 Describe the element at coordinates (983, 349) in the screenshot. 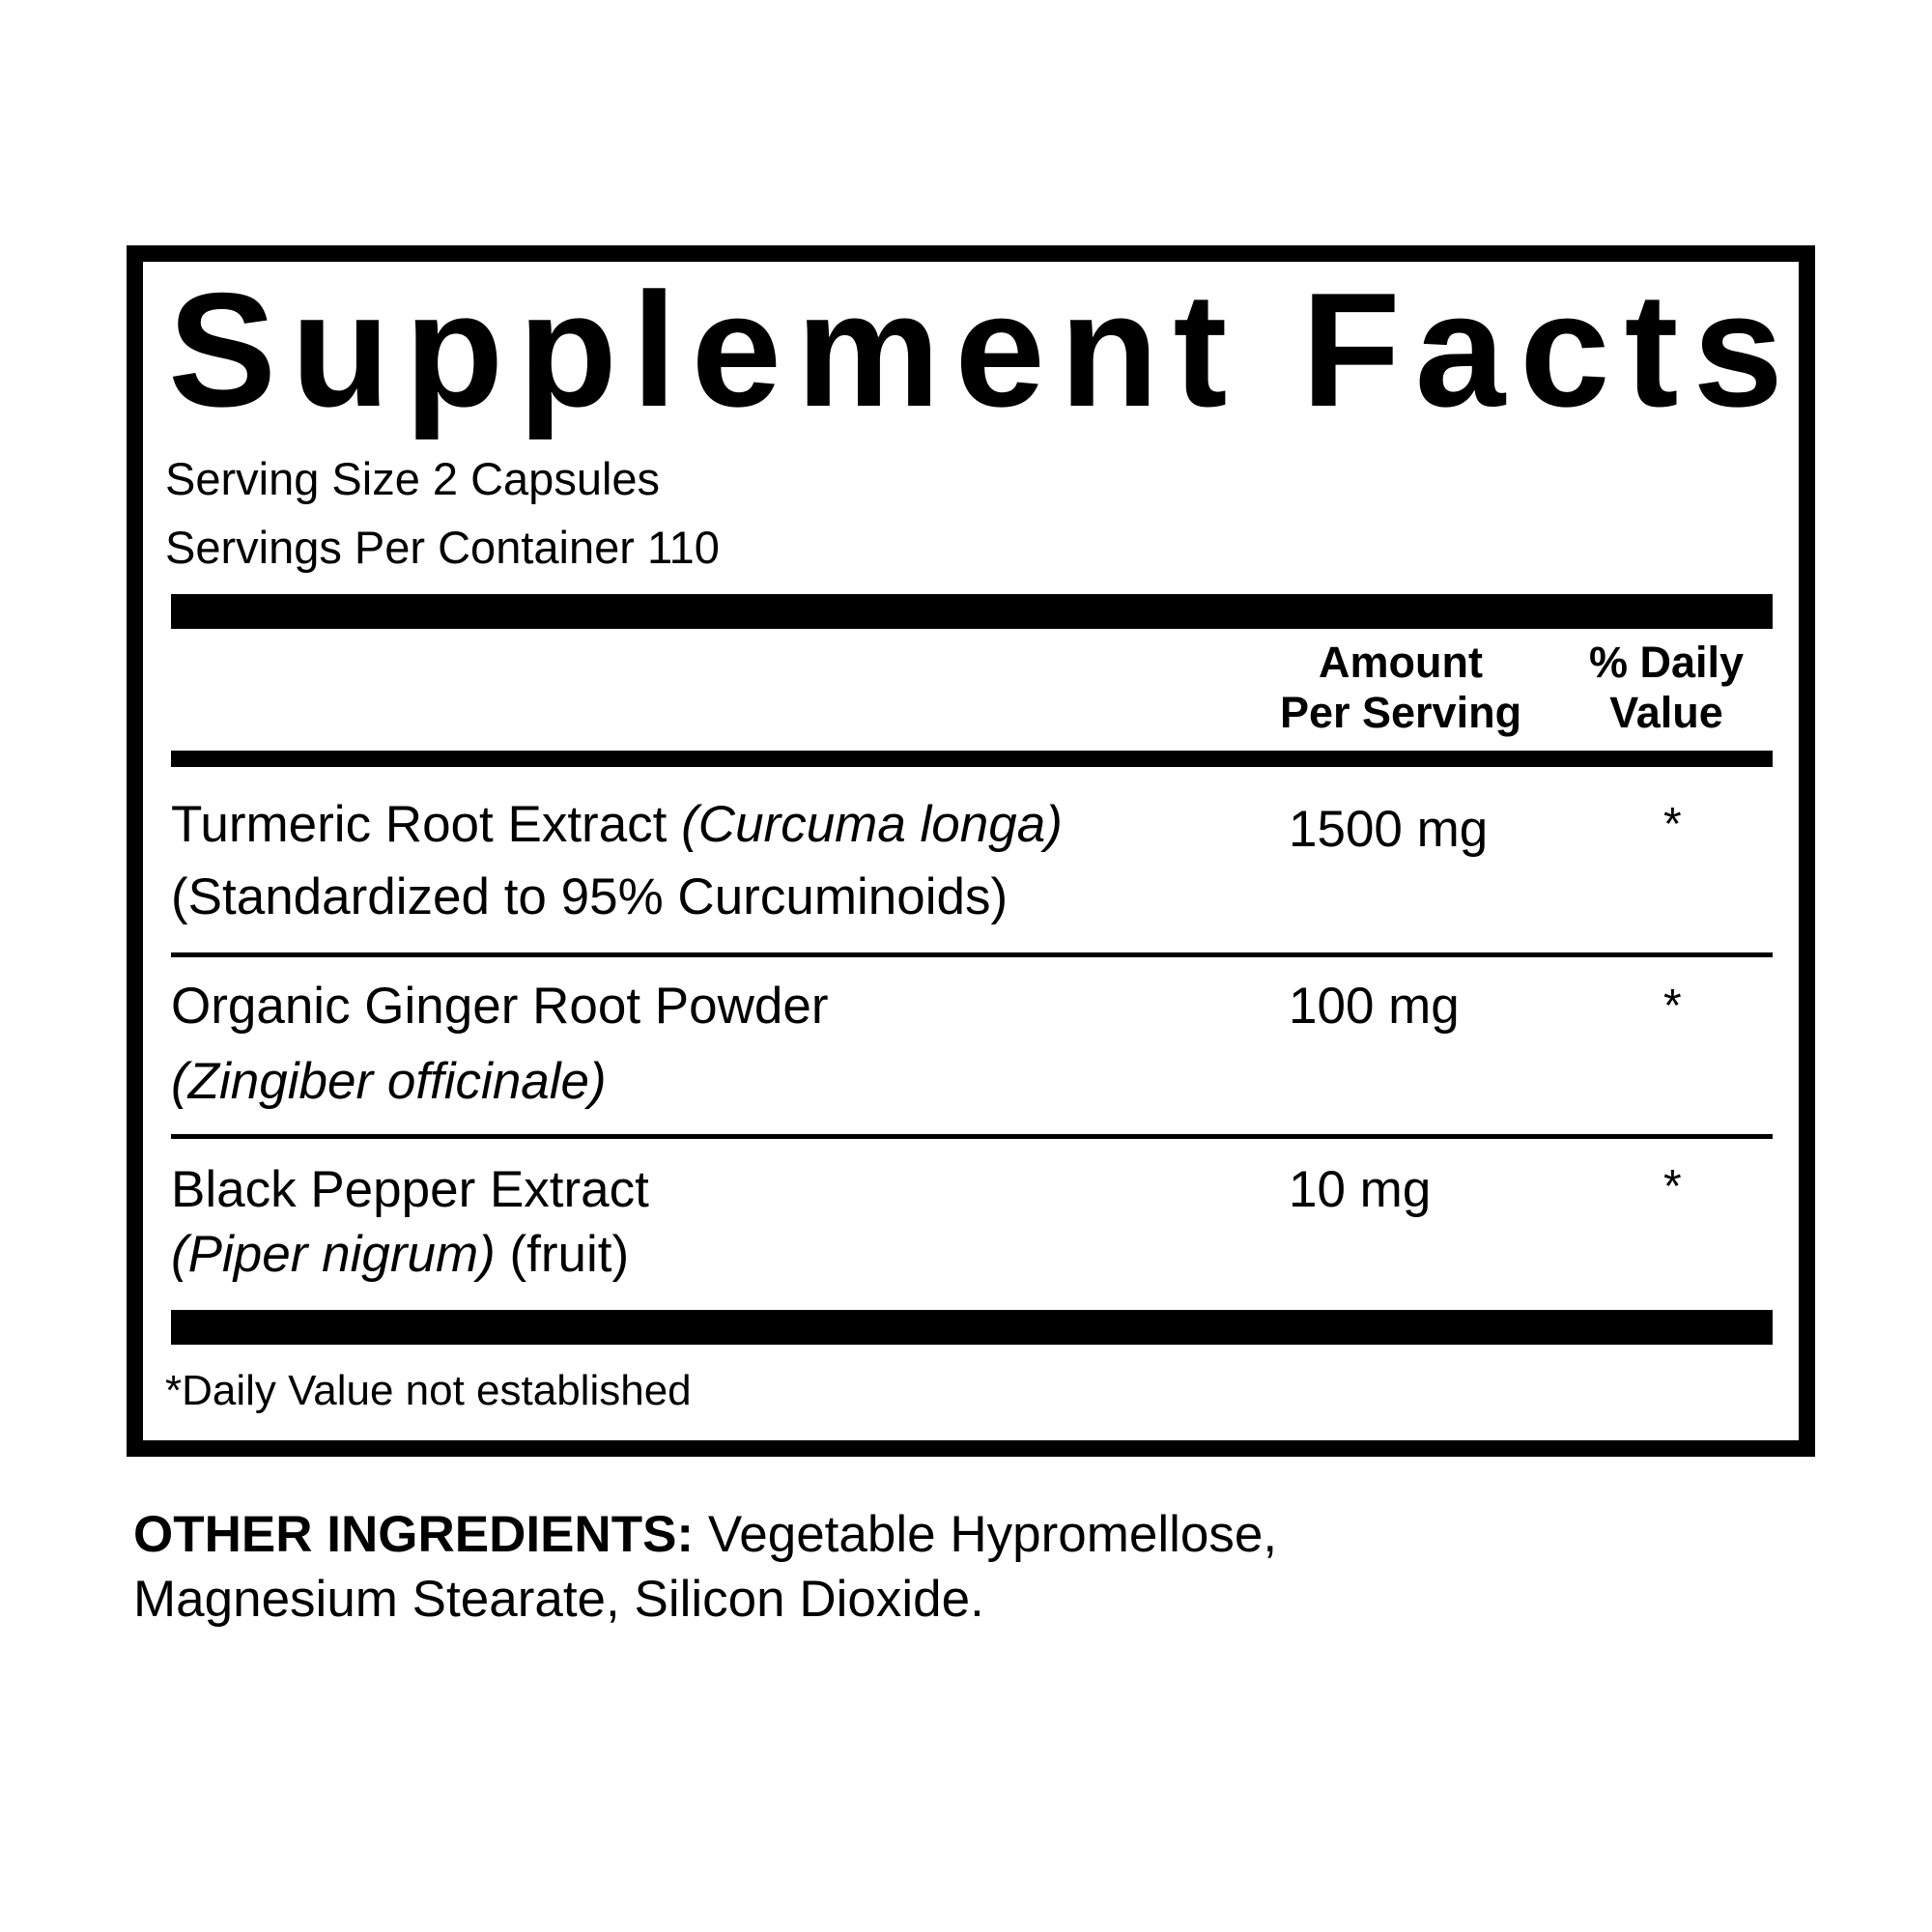

I see `panel-title: Supplement Facts` at that location.